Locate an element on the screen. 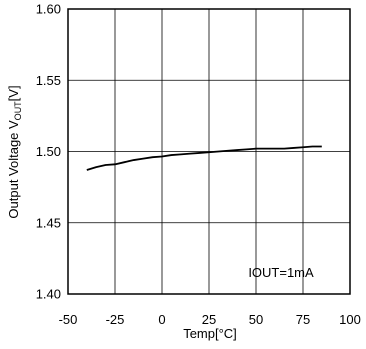  y-tick-label: 1.55 is located at coordinates (48, 80).